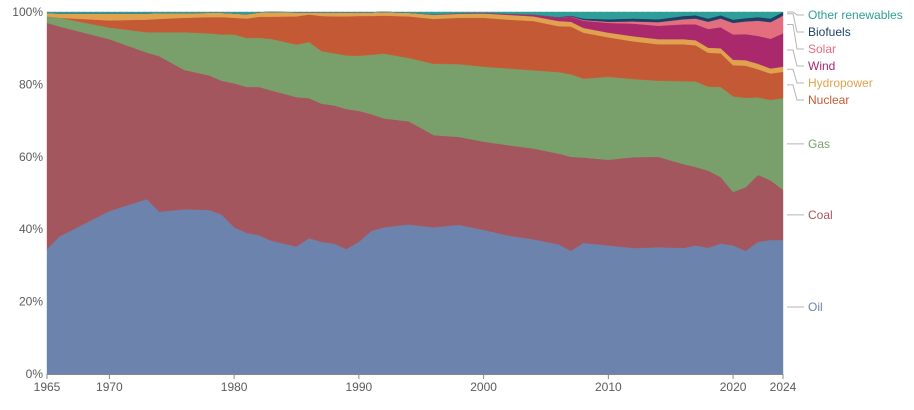 The width and height of the screenshot is (914, 410). I want to click on x-axis-ticks: 1965 1970 1980 1990 2000 2010 2020 2024, so click(415, 384).